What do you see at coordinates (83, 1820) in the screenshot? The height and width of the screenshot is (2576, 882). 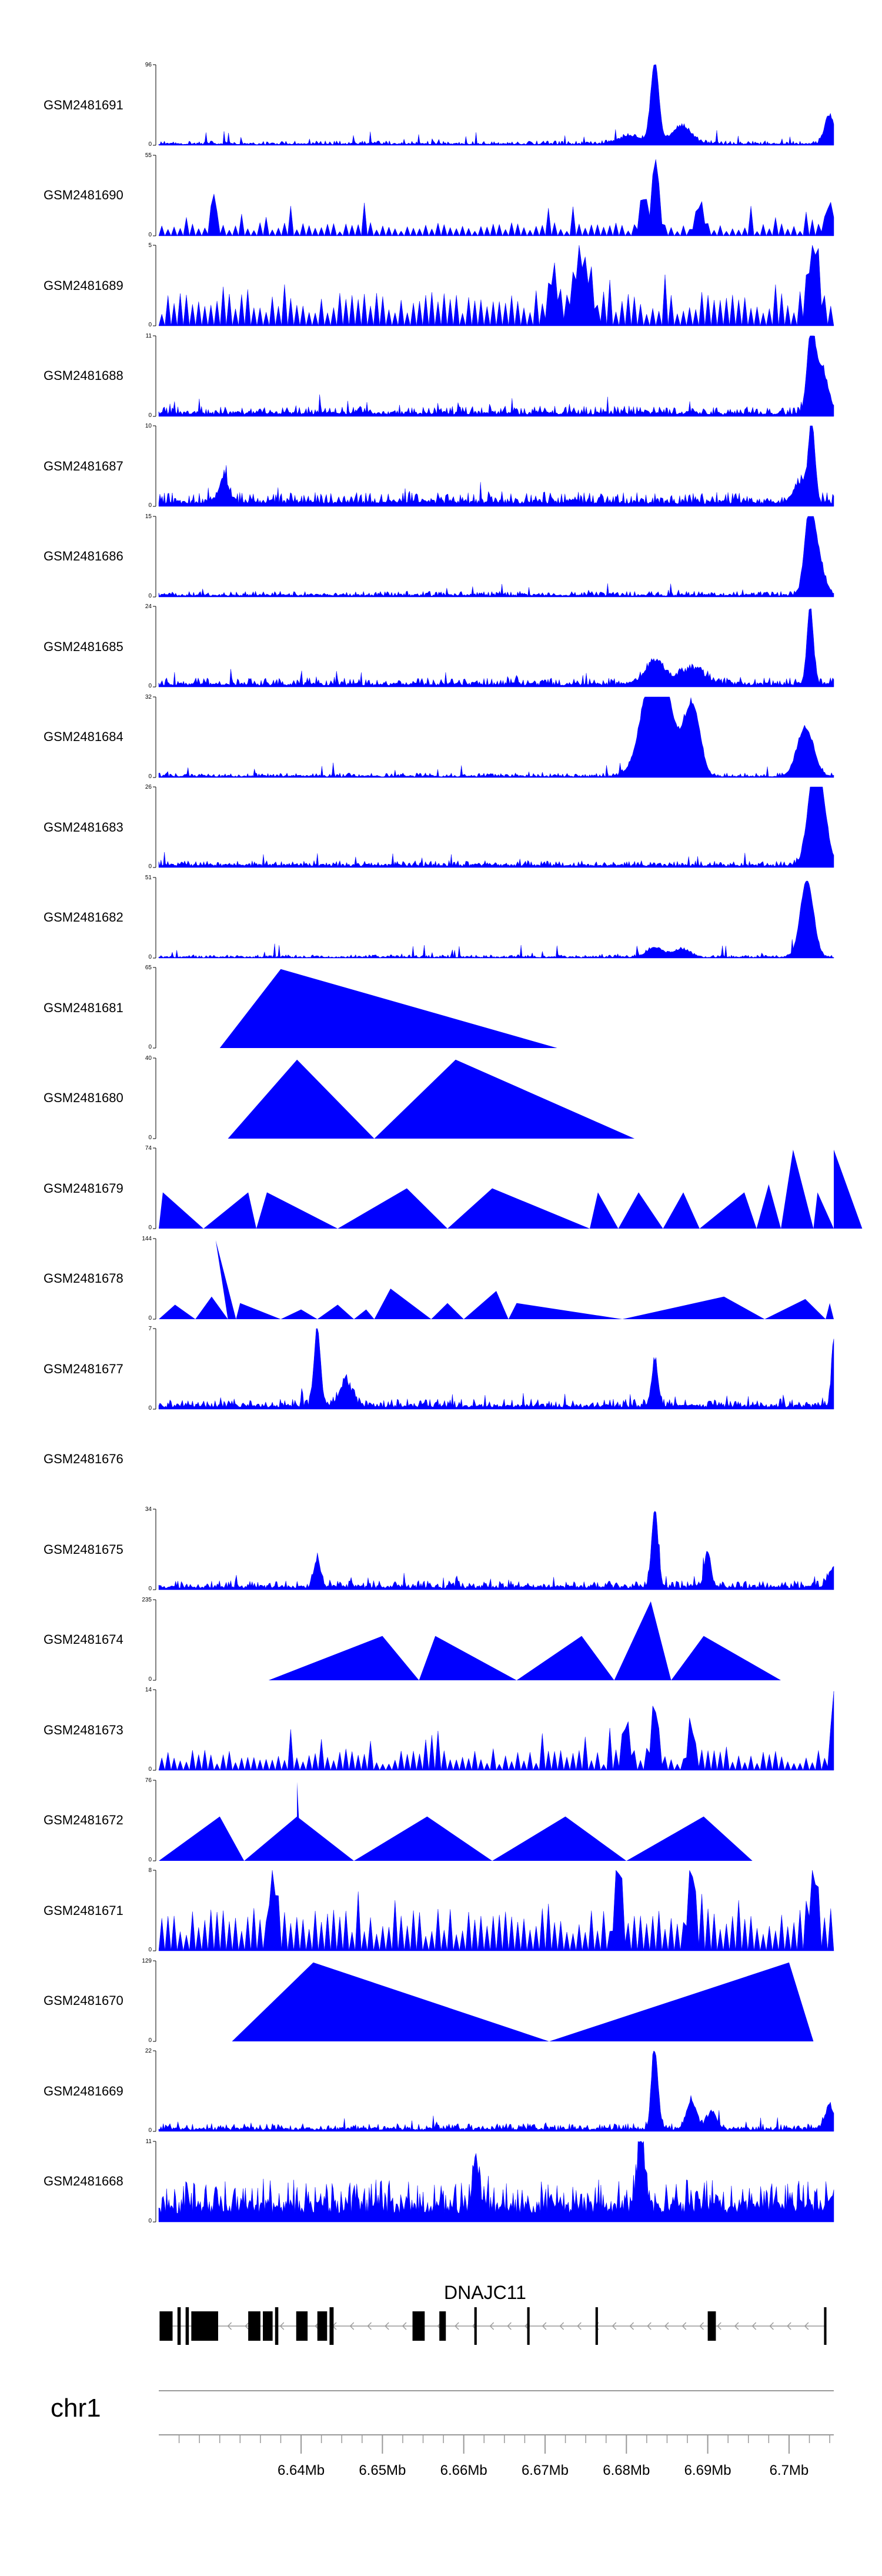 I see `track-label: GSM2481672` at bounding box center [83, 1820].